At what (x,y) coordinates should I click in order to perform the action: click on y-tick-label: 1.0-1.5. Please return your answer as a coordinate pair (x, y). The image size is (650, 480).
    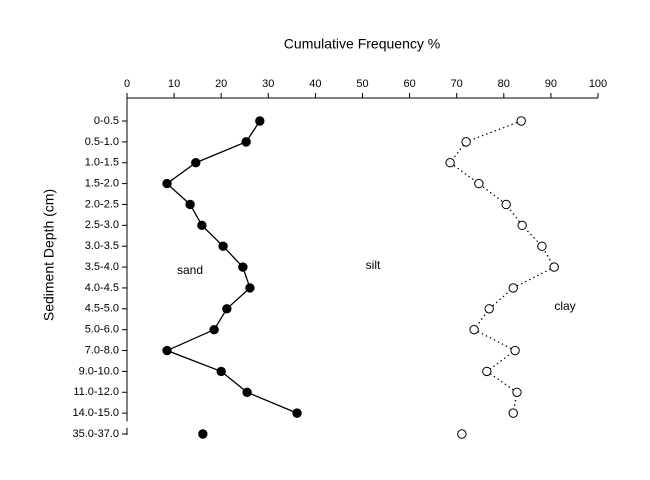
    Looking at the image, I should click on (102, 163).